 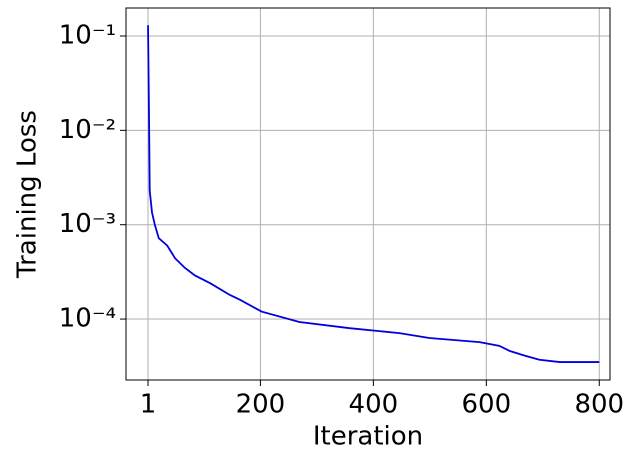 What do you see at coordinates (486, 405) in the screenshot?
I see `x-tick-label: 600` at bounding box center [486, 405].